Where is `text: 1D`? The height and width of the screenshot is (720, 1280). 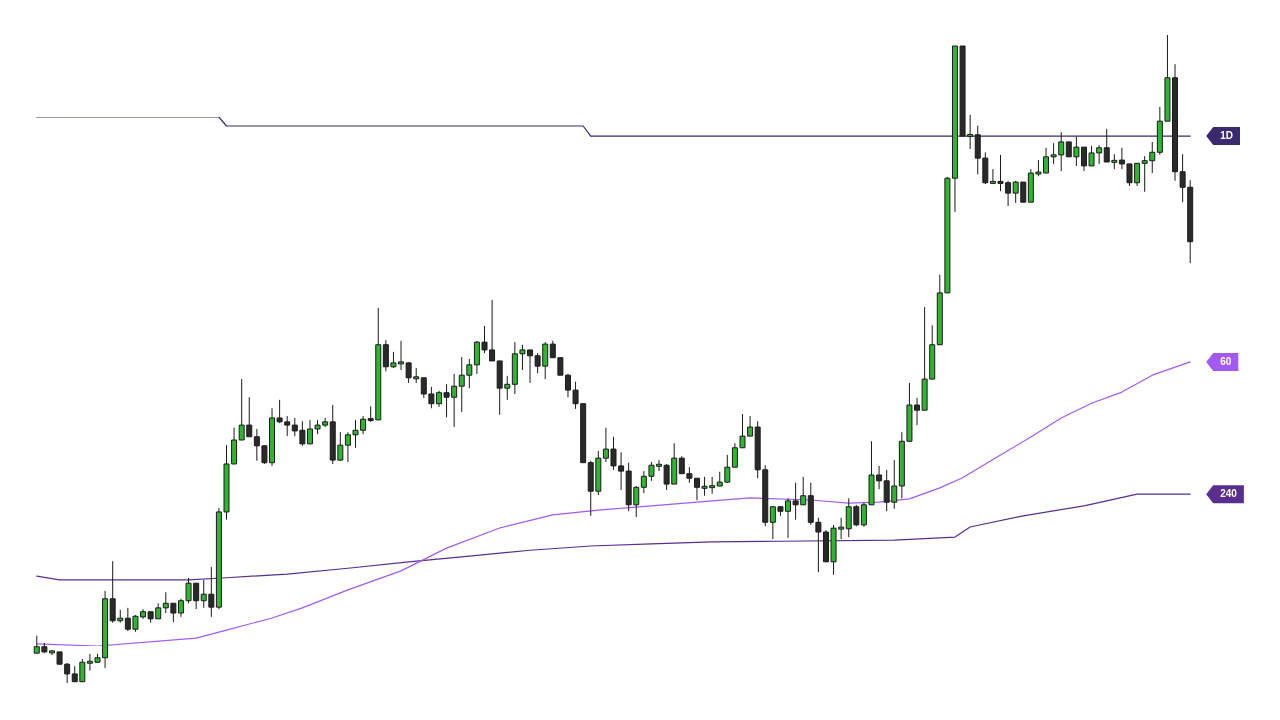 text: 1D is located at coordinates (1226, 136).